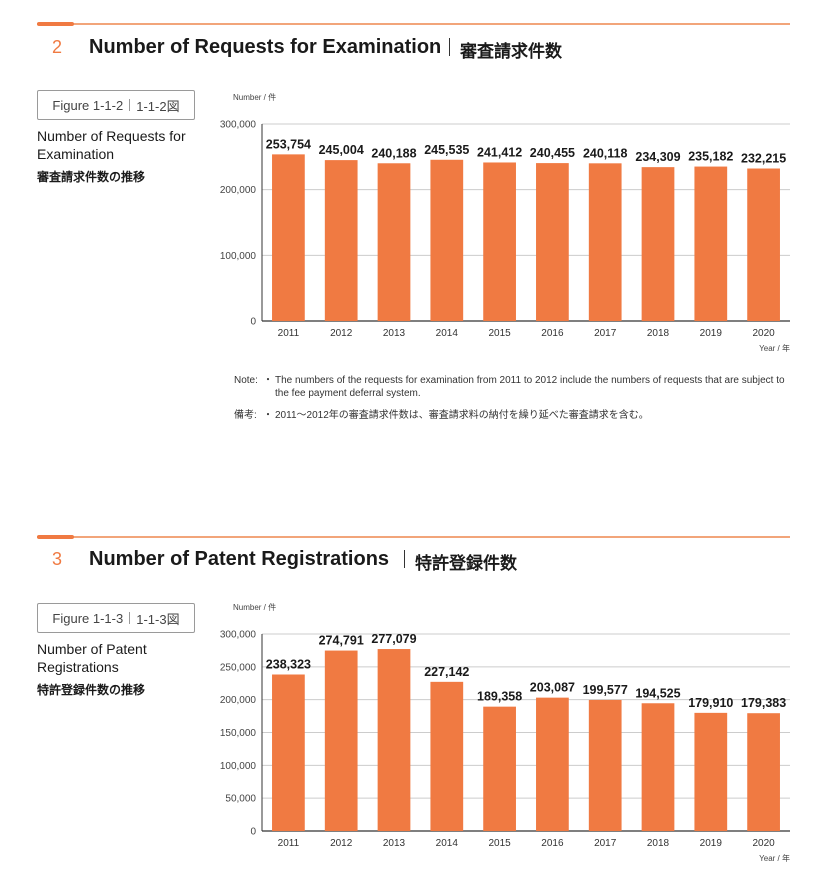 This screenshot has height=878, width=830. Describe the element at coordinates (238, 635) in the screenshot. I see `registrations-ytick-label: 300,000` at that location.